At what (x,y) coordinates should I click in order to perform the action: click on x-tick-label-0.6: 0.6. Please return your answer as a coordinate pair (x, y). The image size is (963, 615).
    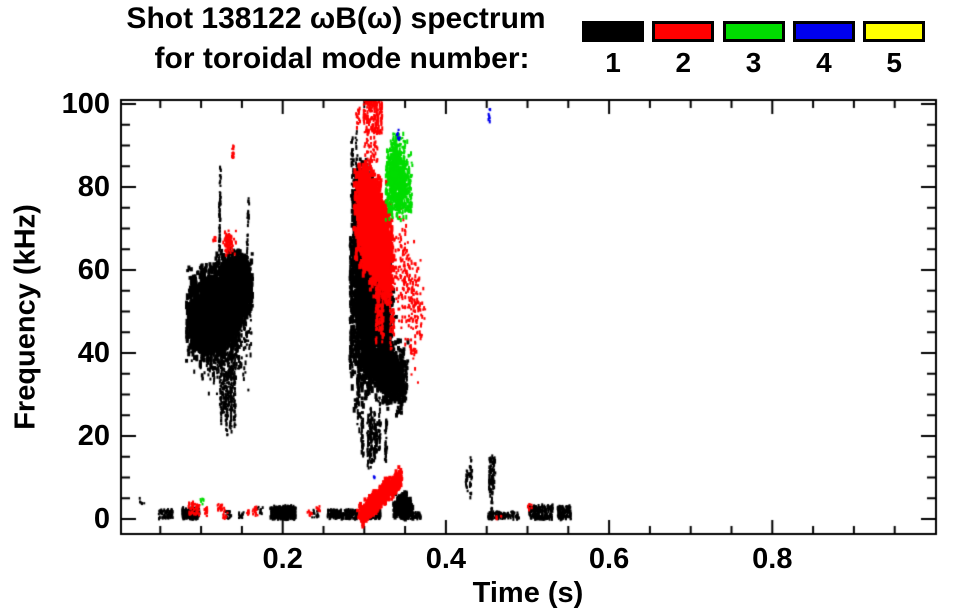
    Looking at the image, I should click on (609, 559).